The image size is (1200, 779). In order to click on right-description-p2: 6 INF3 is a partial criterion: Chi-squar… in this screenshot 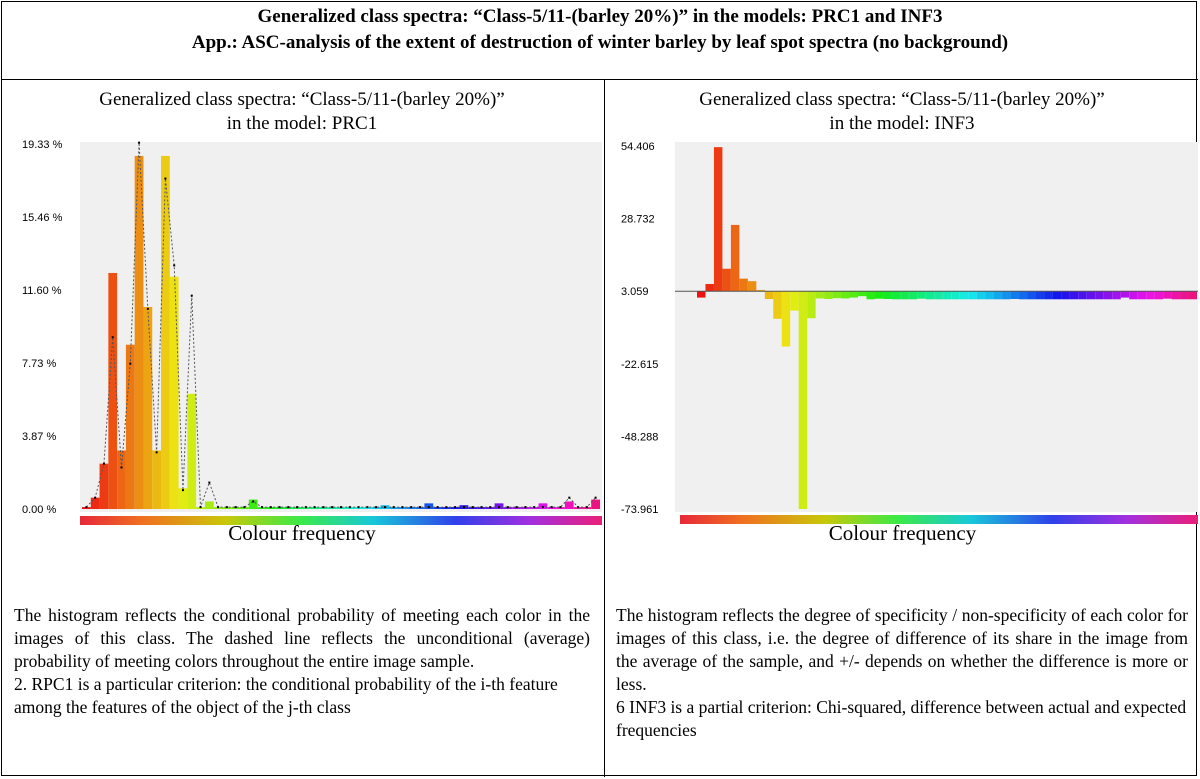, I will do `click(901, 718)`.